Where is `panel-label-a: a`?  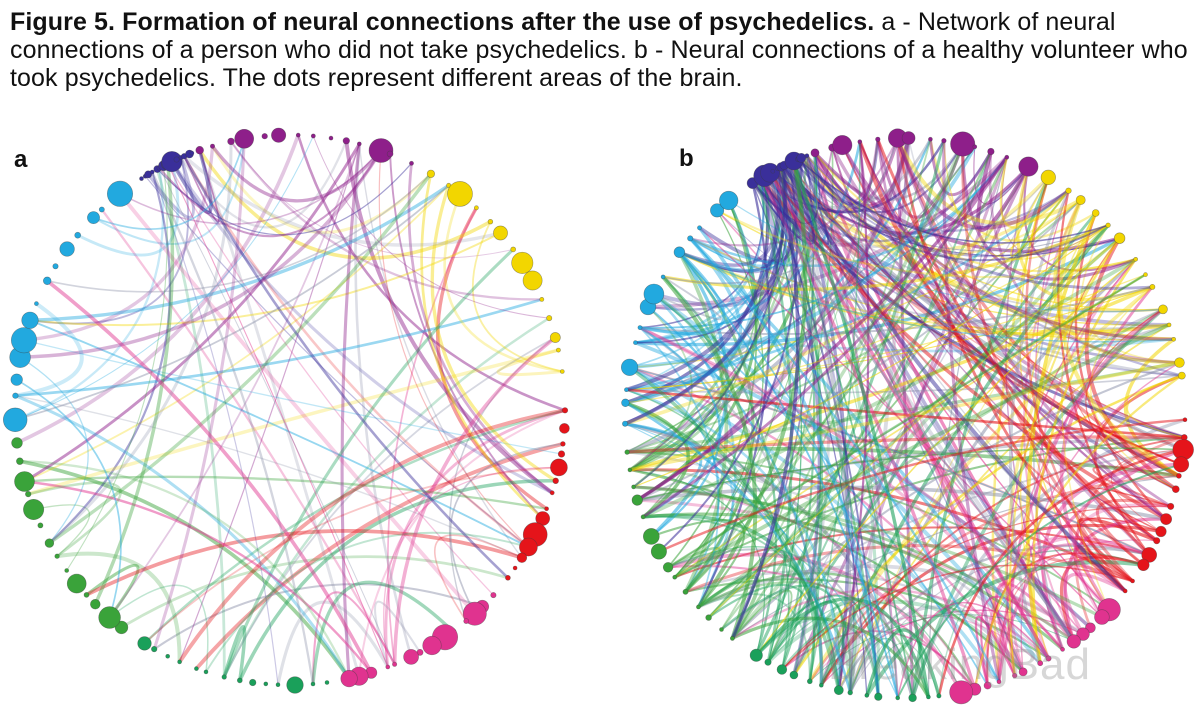 panel-label-a: a is located at coordinates (21, 159).